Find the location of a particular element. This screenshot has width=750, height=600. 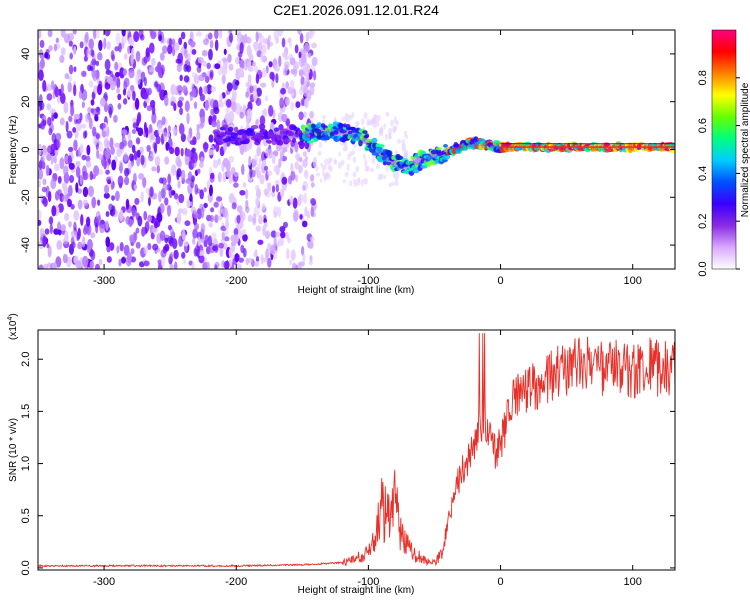

snr-y-tick-label: 2.0 is located at coordinates (26, 359).